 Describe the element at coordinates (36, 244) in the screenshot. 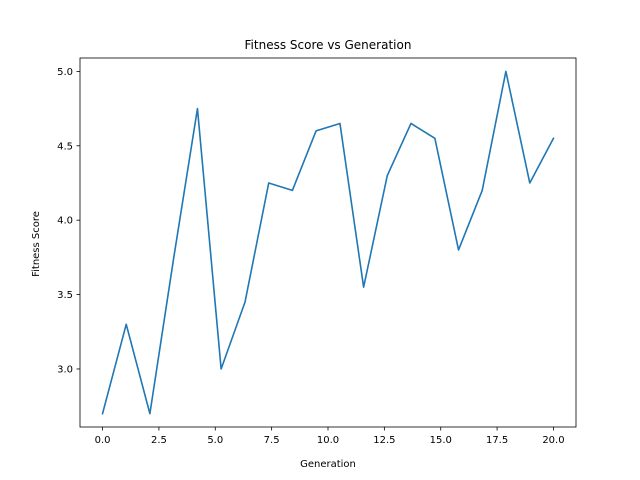

I see `y-axis-label: Fitness Score` at that location.